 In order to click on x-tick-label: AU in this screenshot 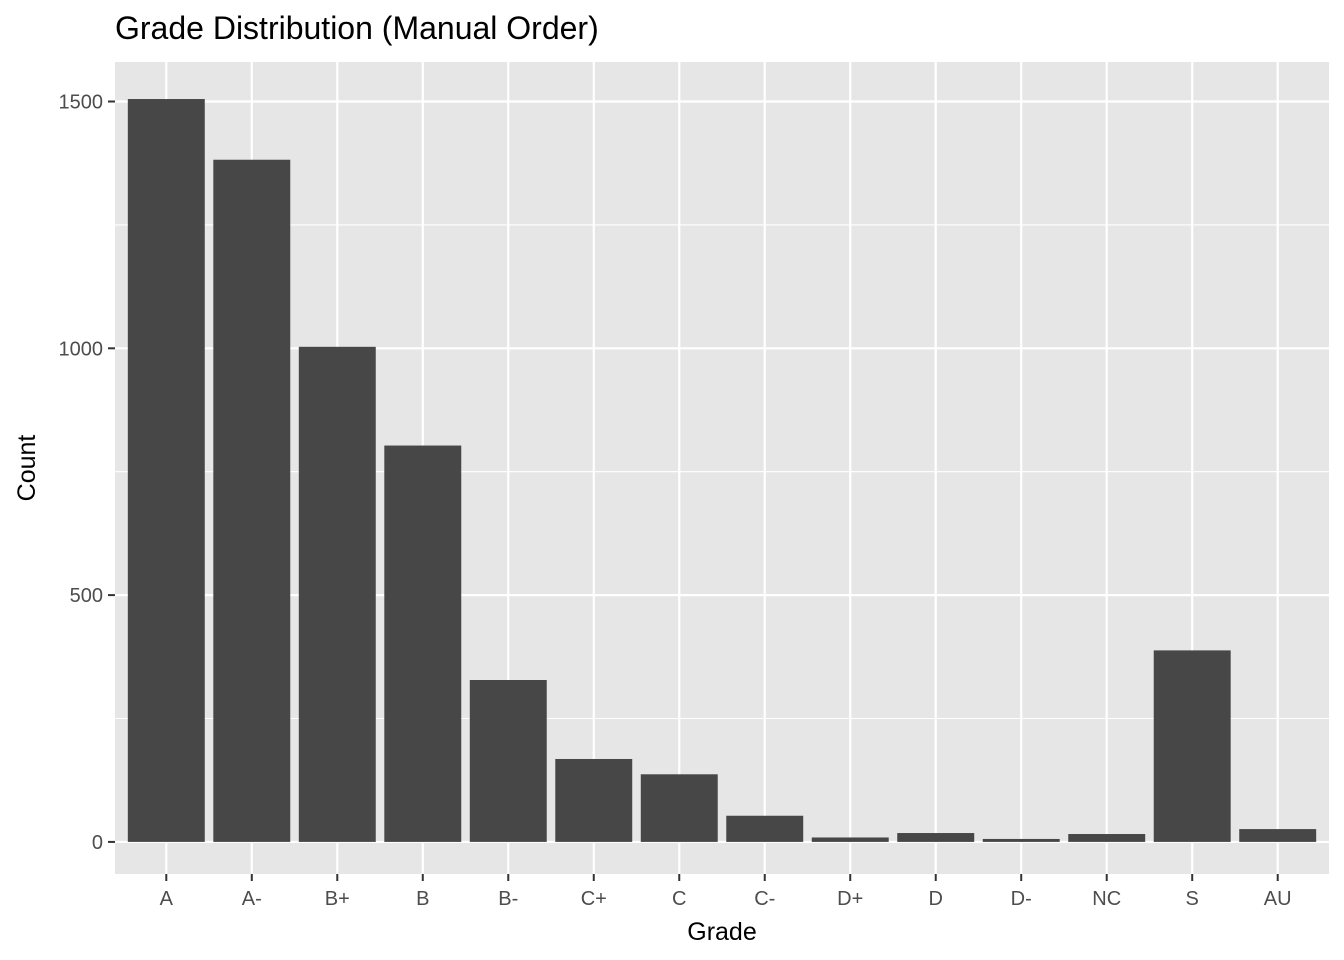, I will do `click(1278, 899)`.